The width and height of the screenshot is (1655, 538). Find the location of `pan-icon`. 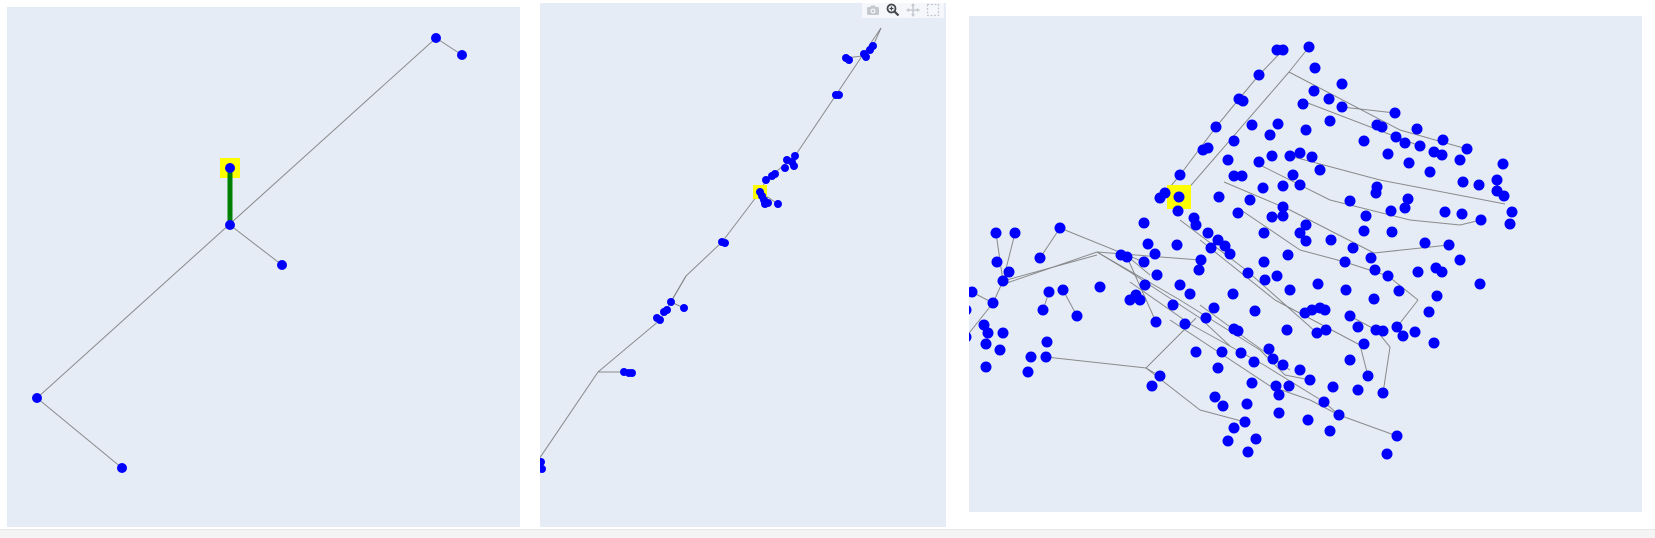

pan-icon is located at coordinates (913, 10).